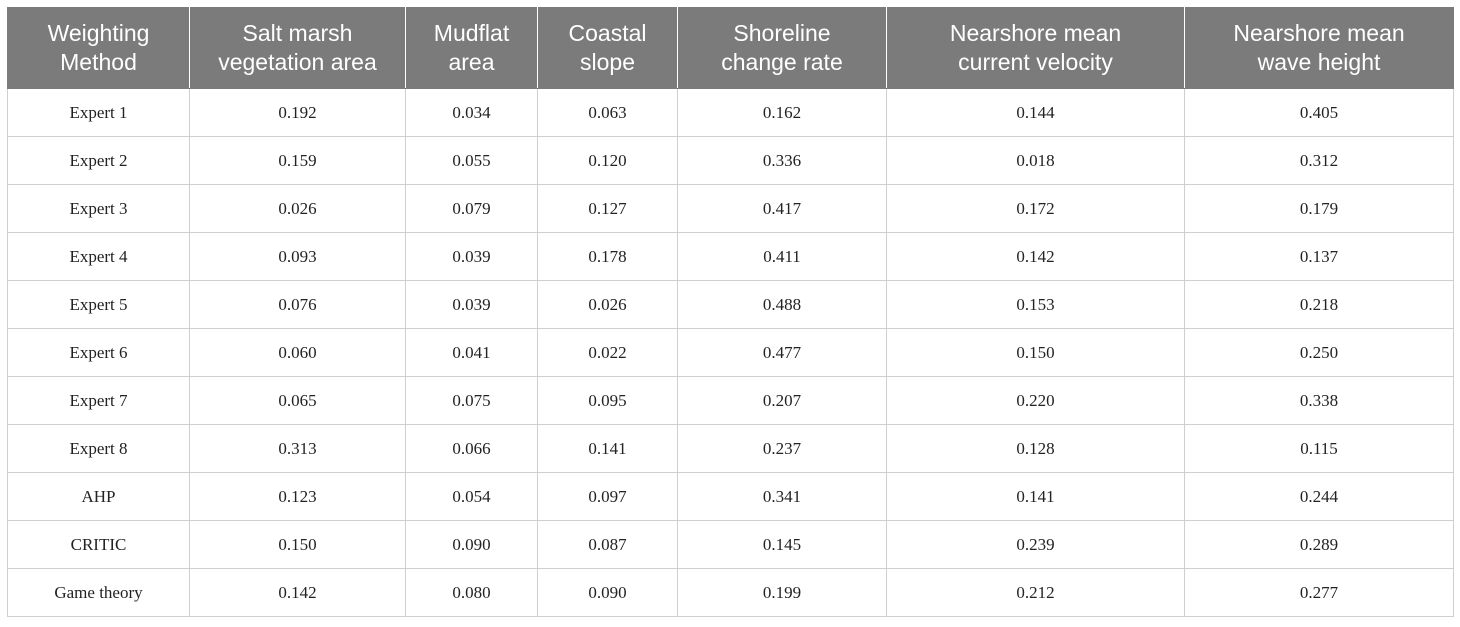  I want to click on table-cell: 0.153, so click(1035, 304).